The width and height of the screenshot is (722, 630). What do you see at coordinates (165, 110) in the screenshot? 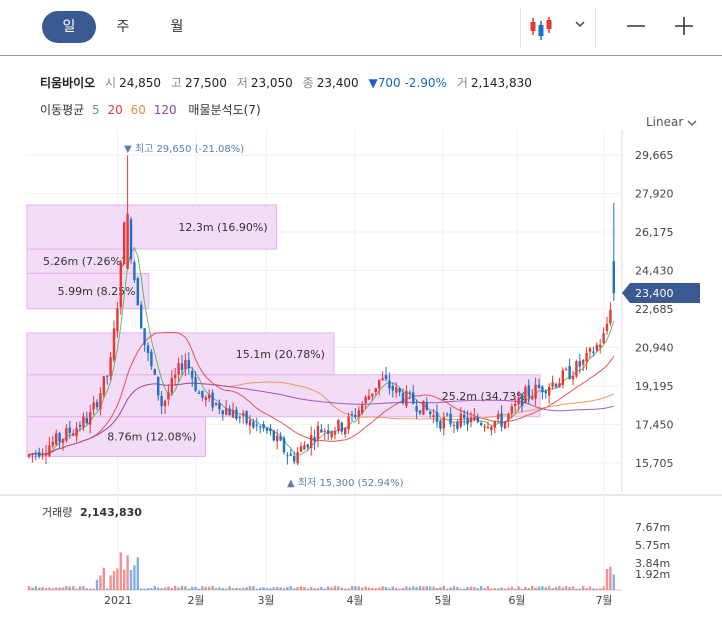
I see `ma-period-120: 120` at bounding box center [165, 110].